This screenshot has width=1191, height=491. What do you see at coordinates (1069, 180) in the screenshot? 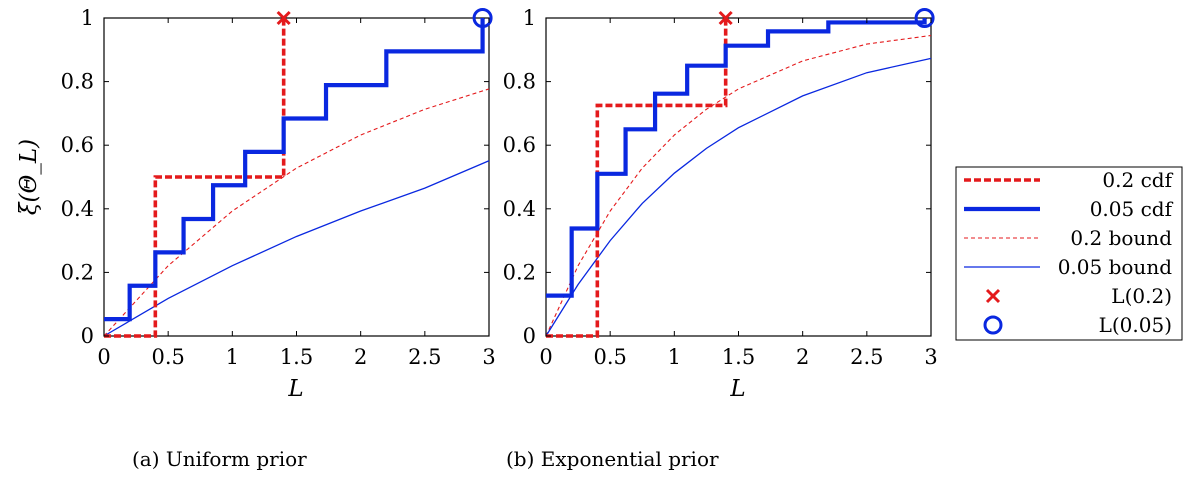
I see `legend-entry: 0.2 cdf` at bounding box center [1069, 180].